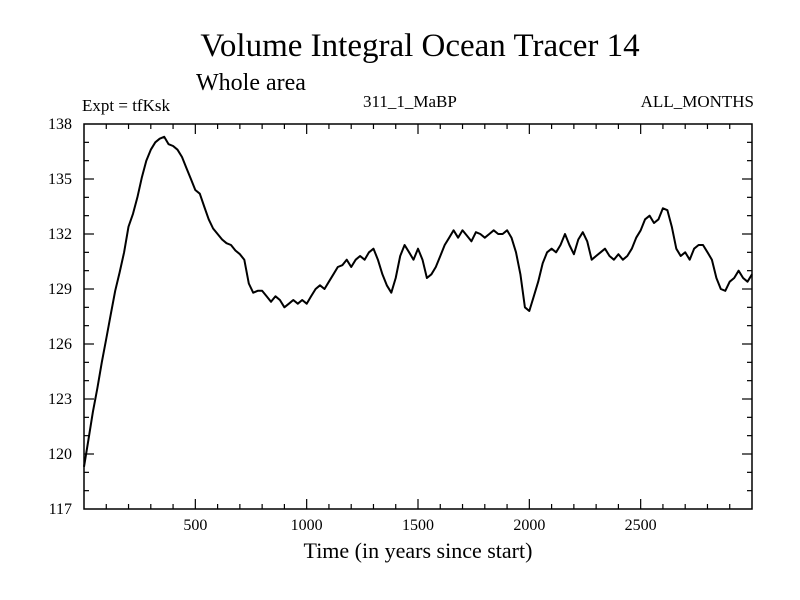 Image resolution: width=800 pixels, height=600 pixels. Describe the element at coordinates (641, 525) in the screenshot. I see `x-tick-label: 2500` at that location.